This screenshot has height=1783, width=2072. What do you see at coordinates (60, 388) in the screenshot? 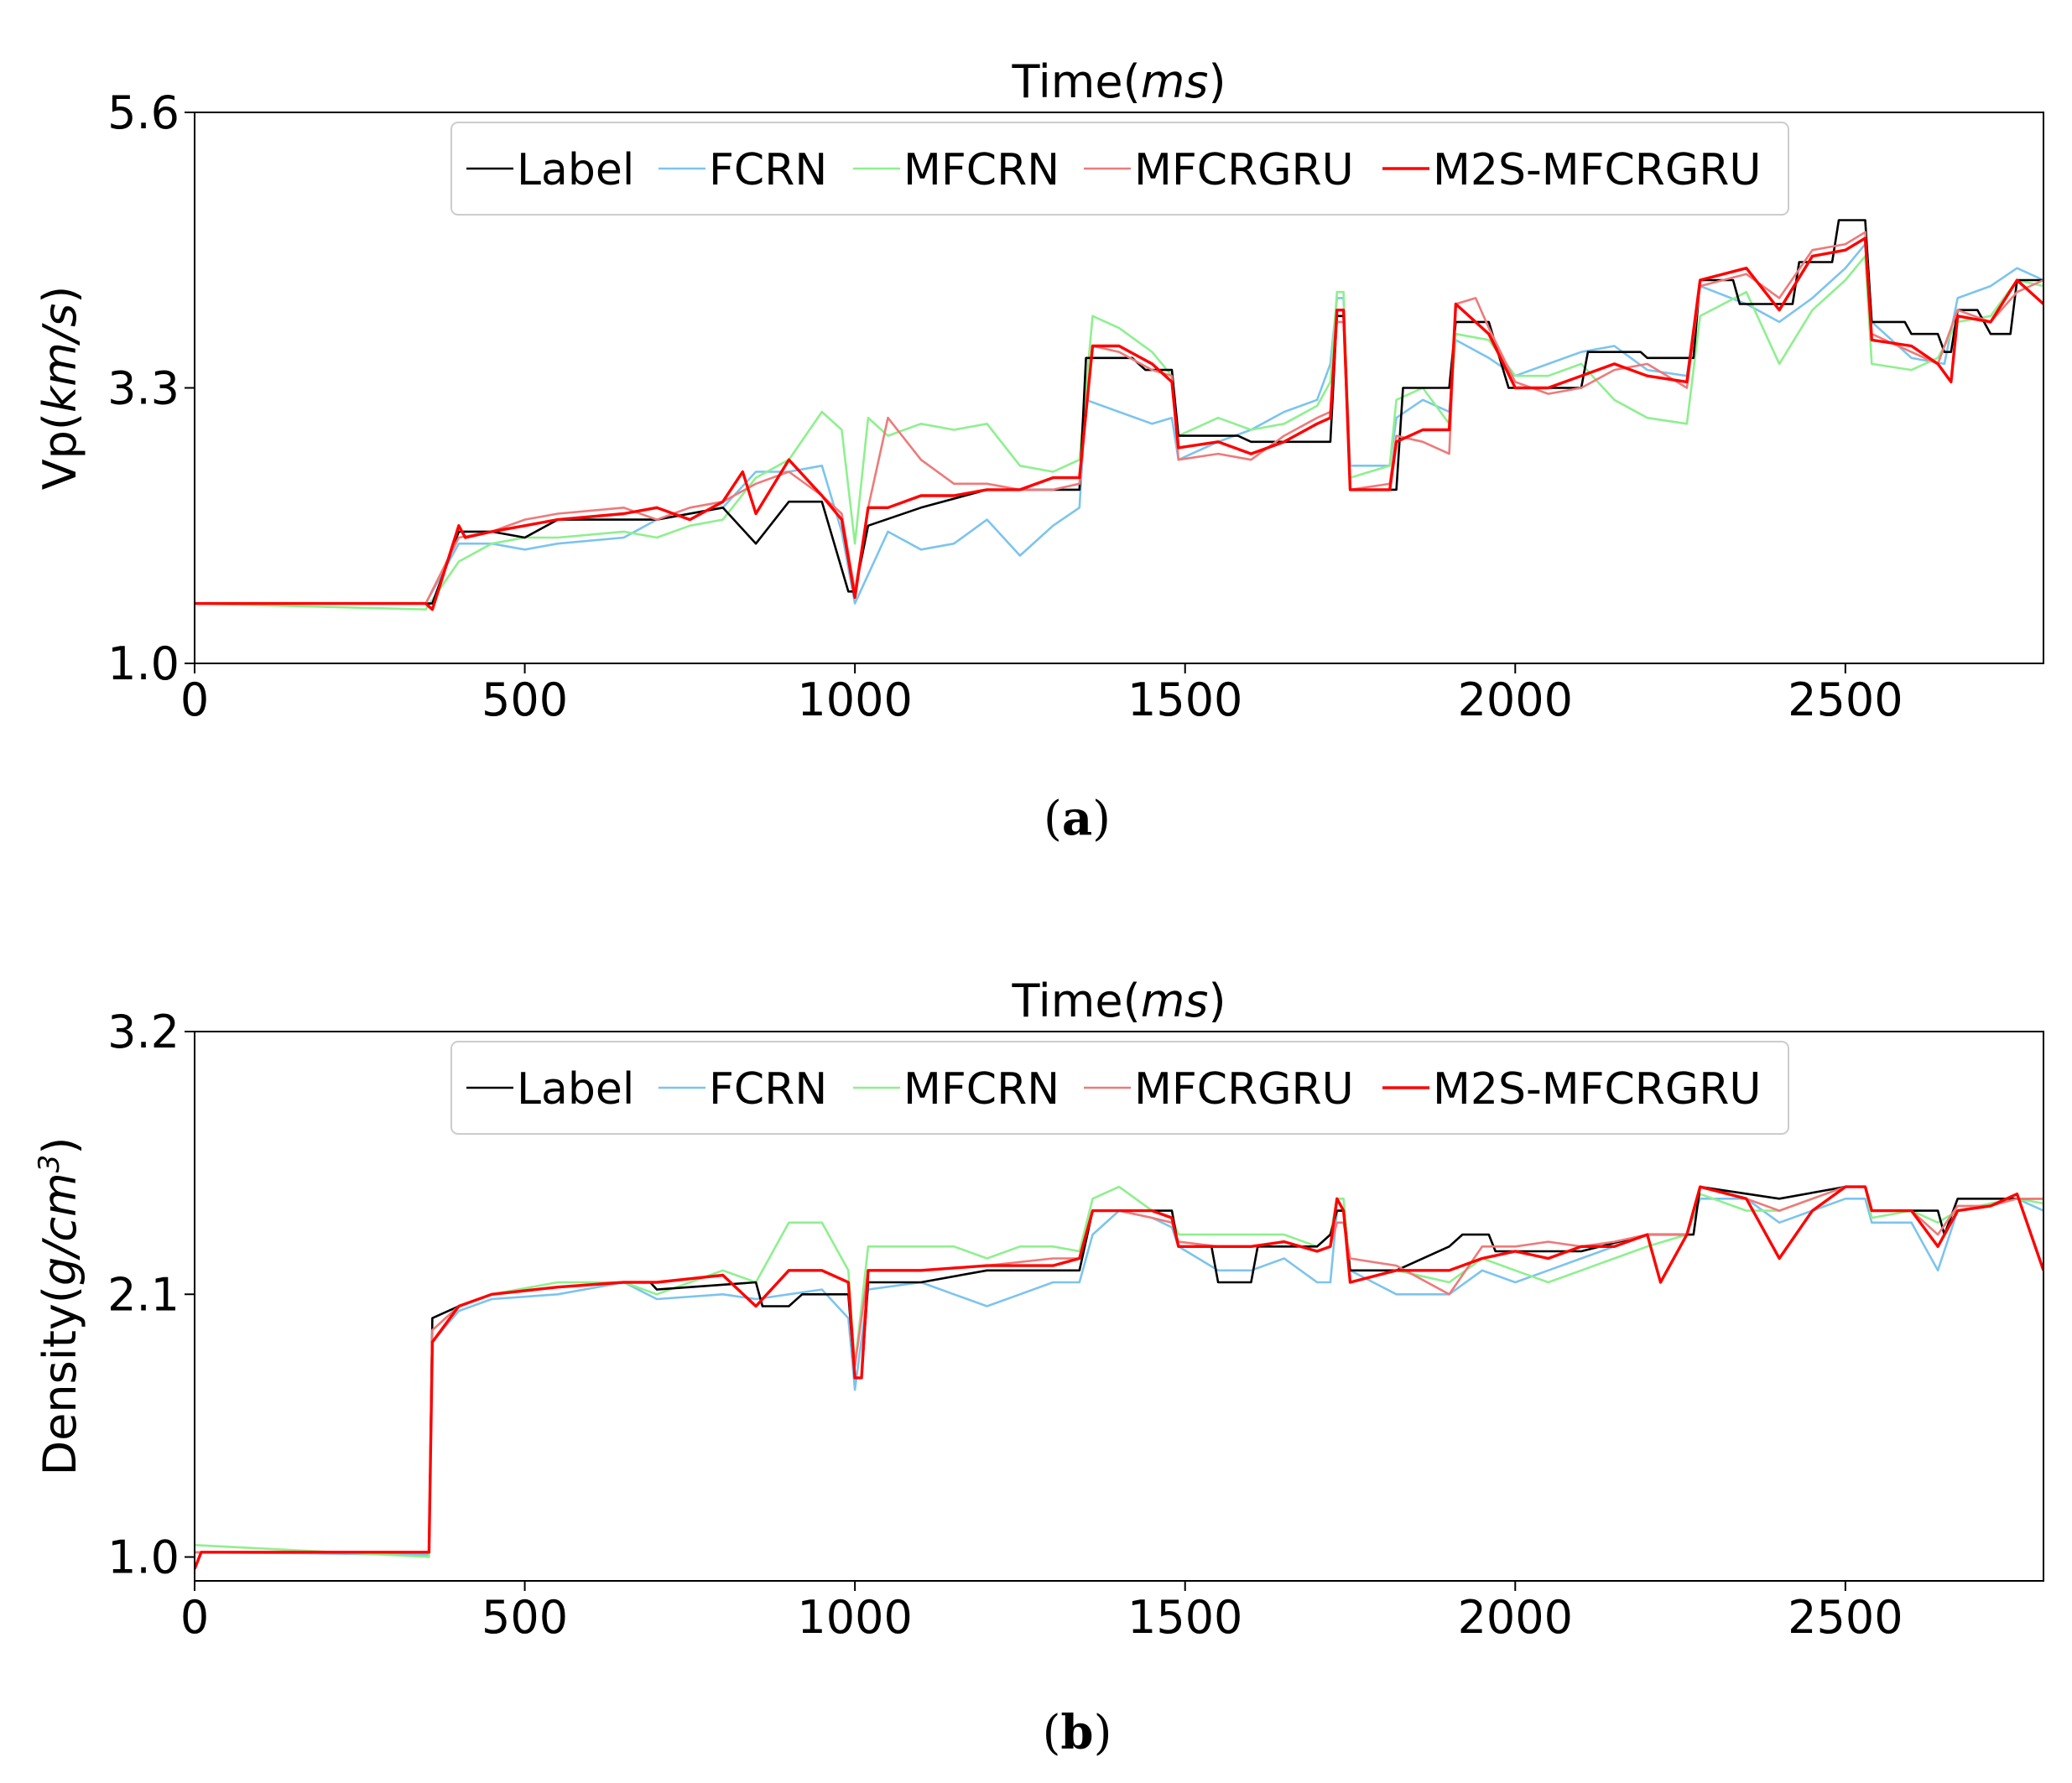
I see `y-axis-label: Vp(km/s)` at bounding box center [60, 388].